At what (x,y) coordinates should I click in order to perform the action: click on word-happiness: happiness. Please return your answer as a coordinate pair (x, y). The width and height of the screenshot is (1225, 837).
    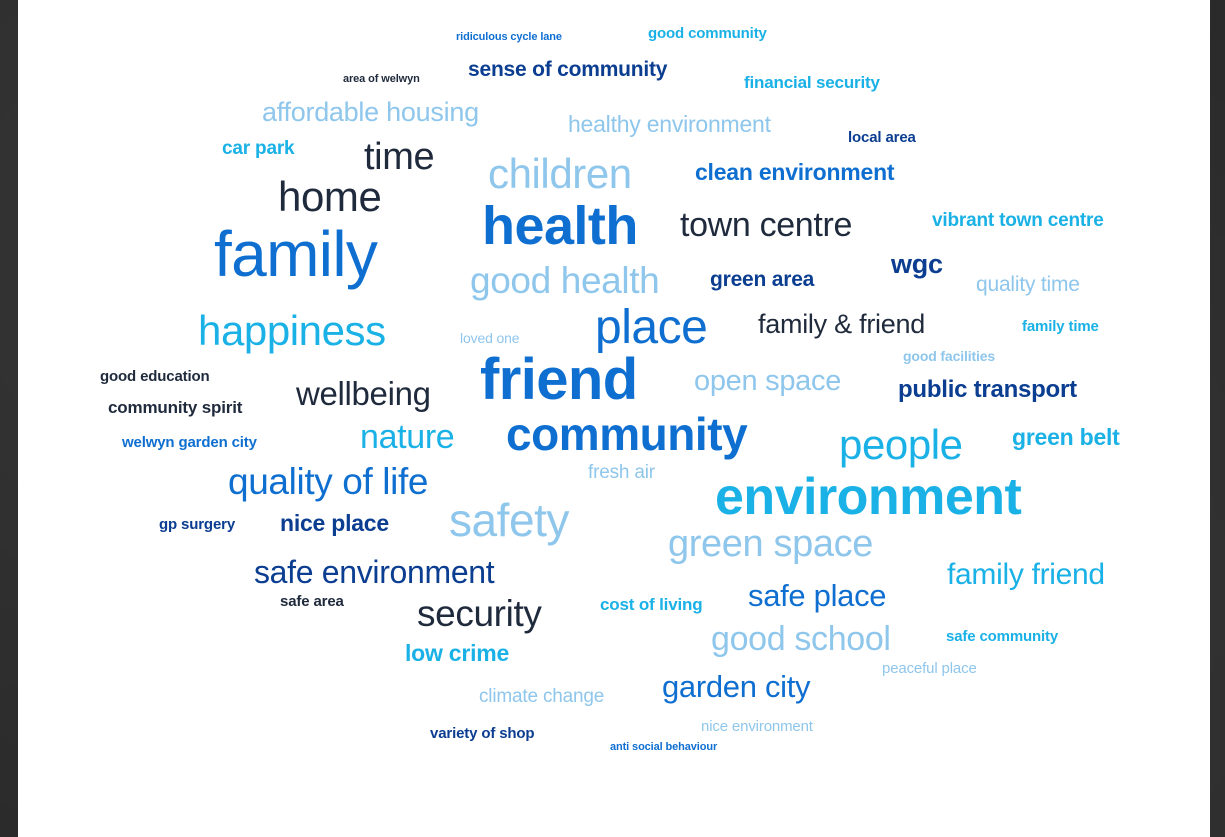
    Looking at the image, I should click on (292, 330).